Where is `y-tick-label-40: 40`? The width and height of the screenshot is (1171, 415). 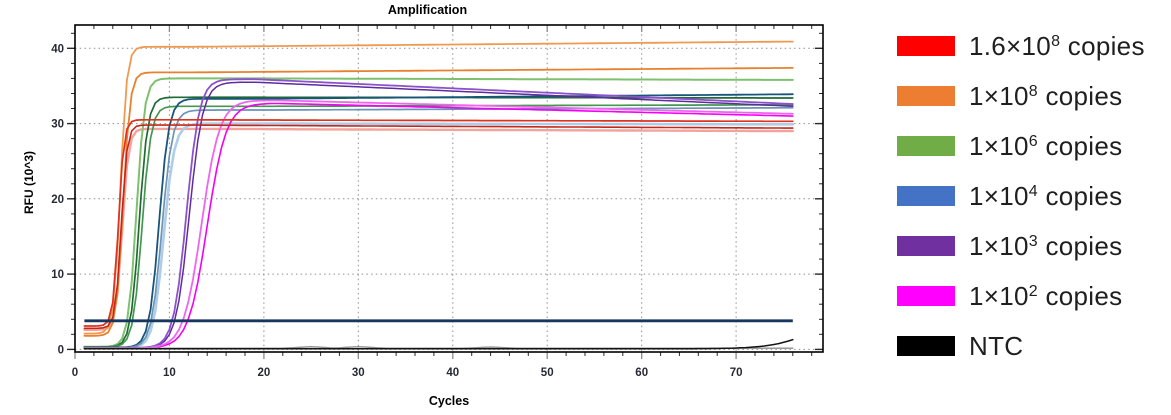 y-tick-label-40: 40 is located at coordinates (57, 49).